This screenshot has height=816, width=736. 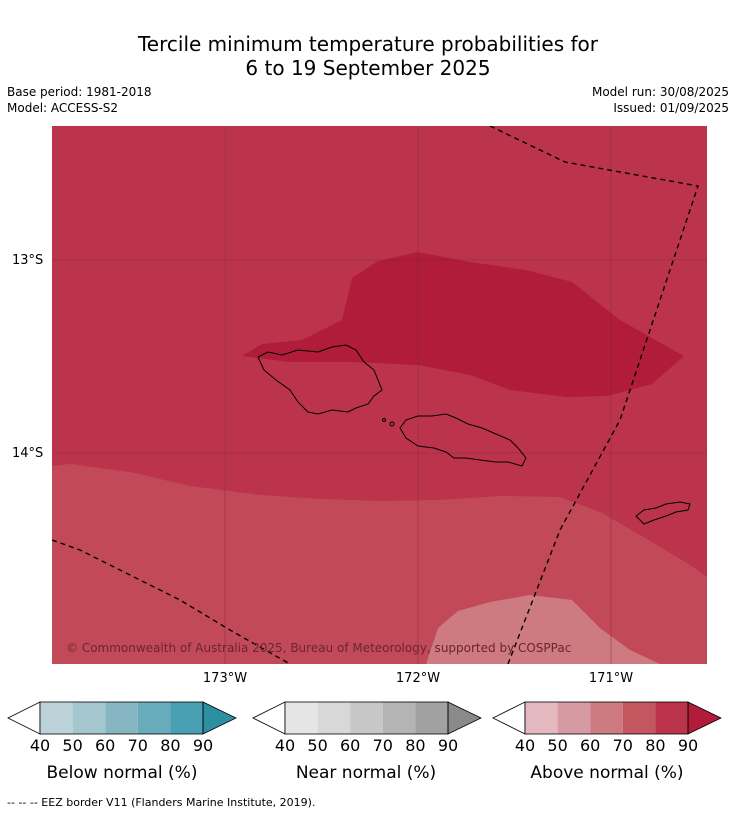 I want to click on colorbar-near-normal, so click(x=367, y=718).